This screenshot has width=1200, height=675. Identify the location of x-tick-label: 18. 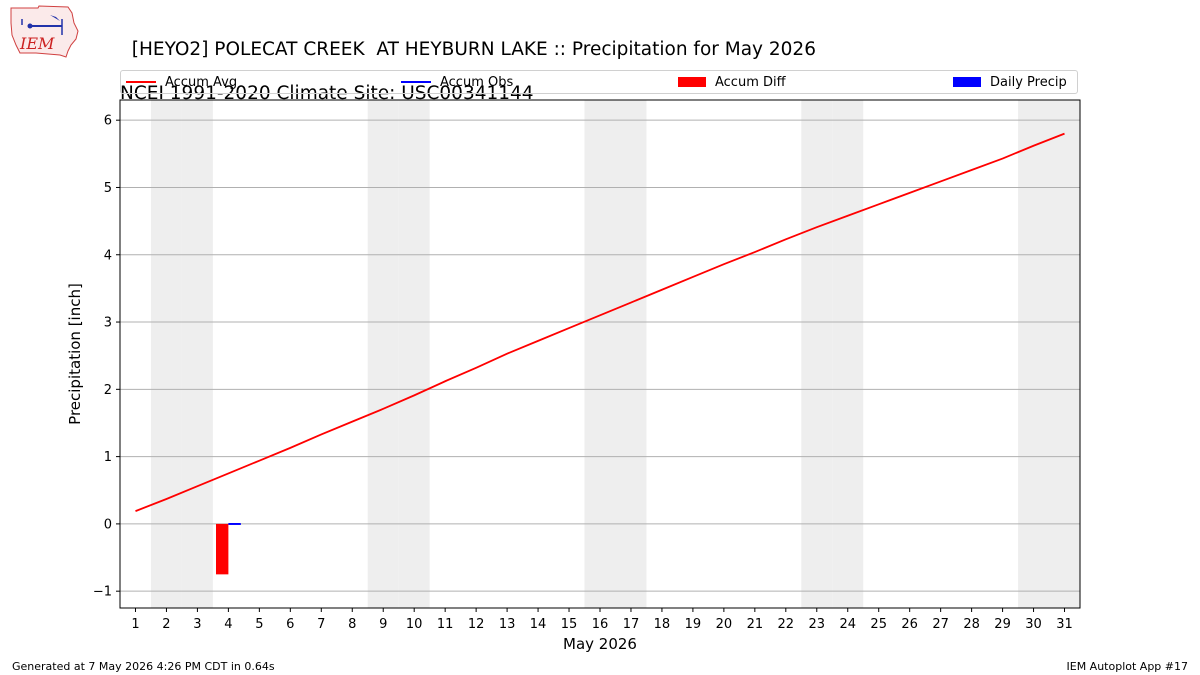
(662, 624).